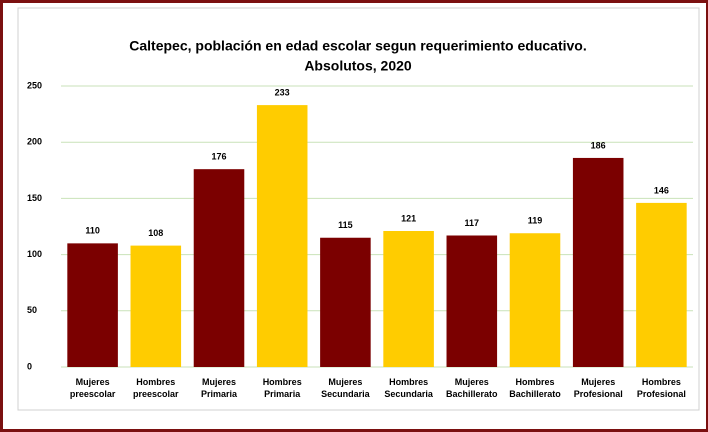  What do you see at coordinates (598, 388) in the screenshot?
I see `x-tick-label: Mujeres Profesional` at bounding box center [598, 388].